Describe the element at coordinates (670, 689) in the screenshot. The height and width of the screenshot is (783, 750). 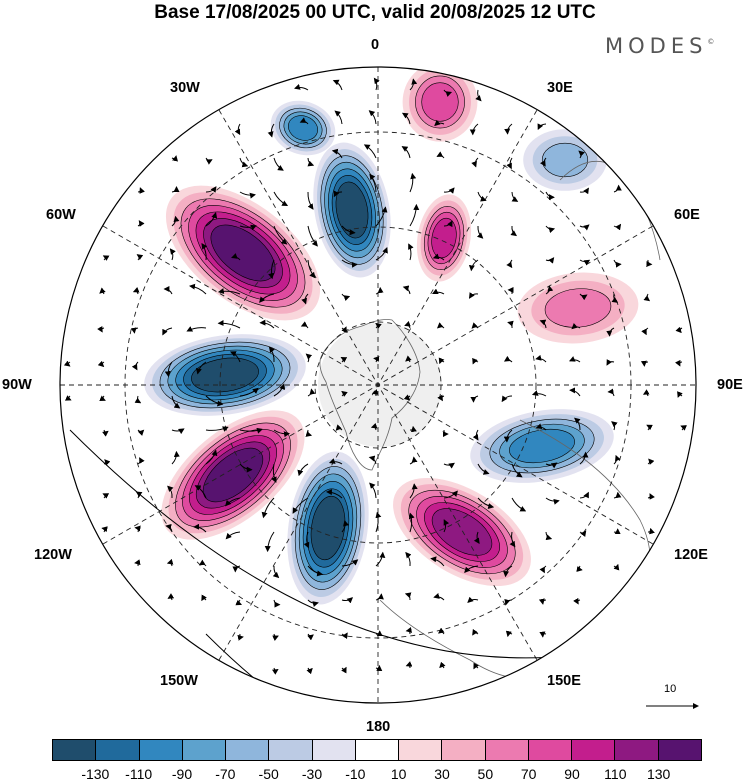
I see `reference-vector-label: 10` at that location.